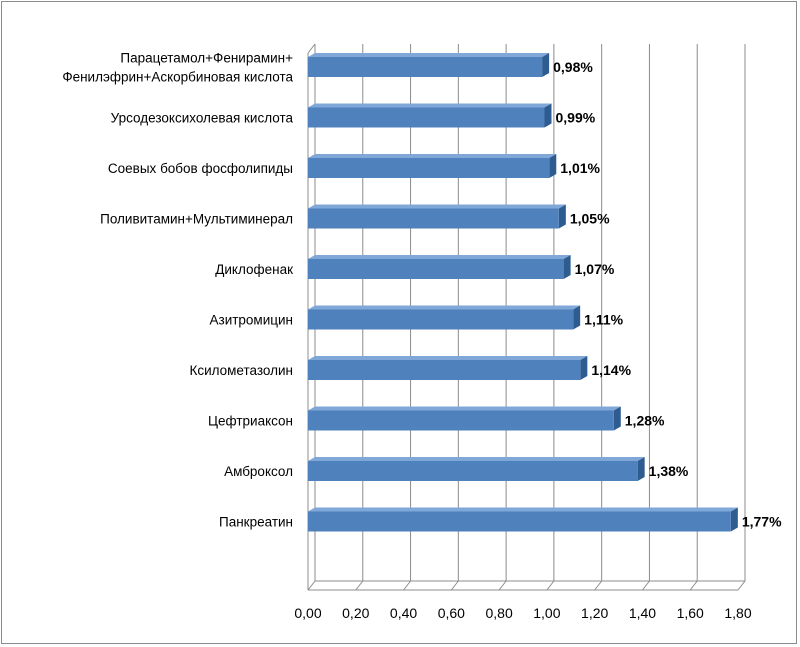 This screenshot has width=800, height=647. Describe the element at coordinates (669, 471) in the screenshot. I see `data-label: 1,38%` at that location.